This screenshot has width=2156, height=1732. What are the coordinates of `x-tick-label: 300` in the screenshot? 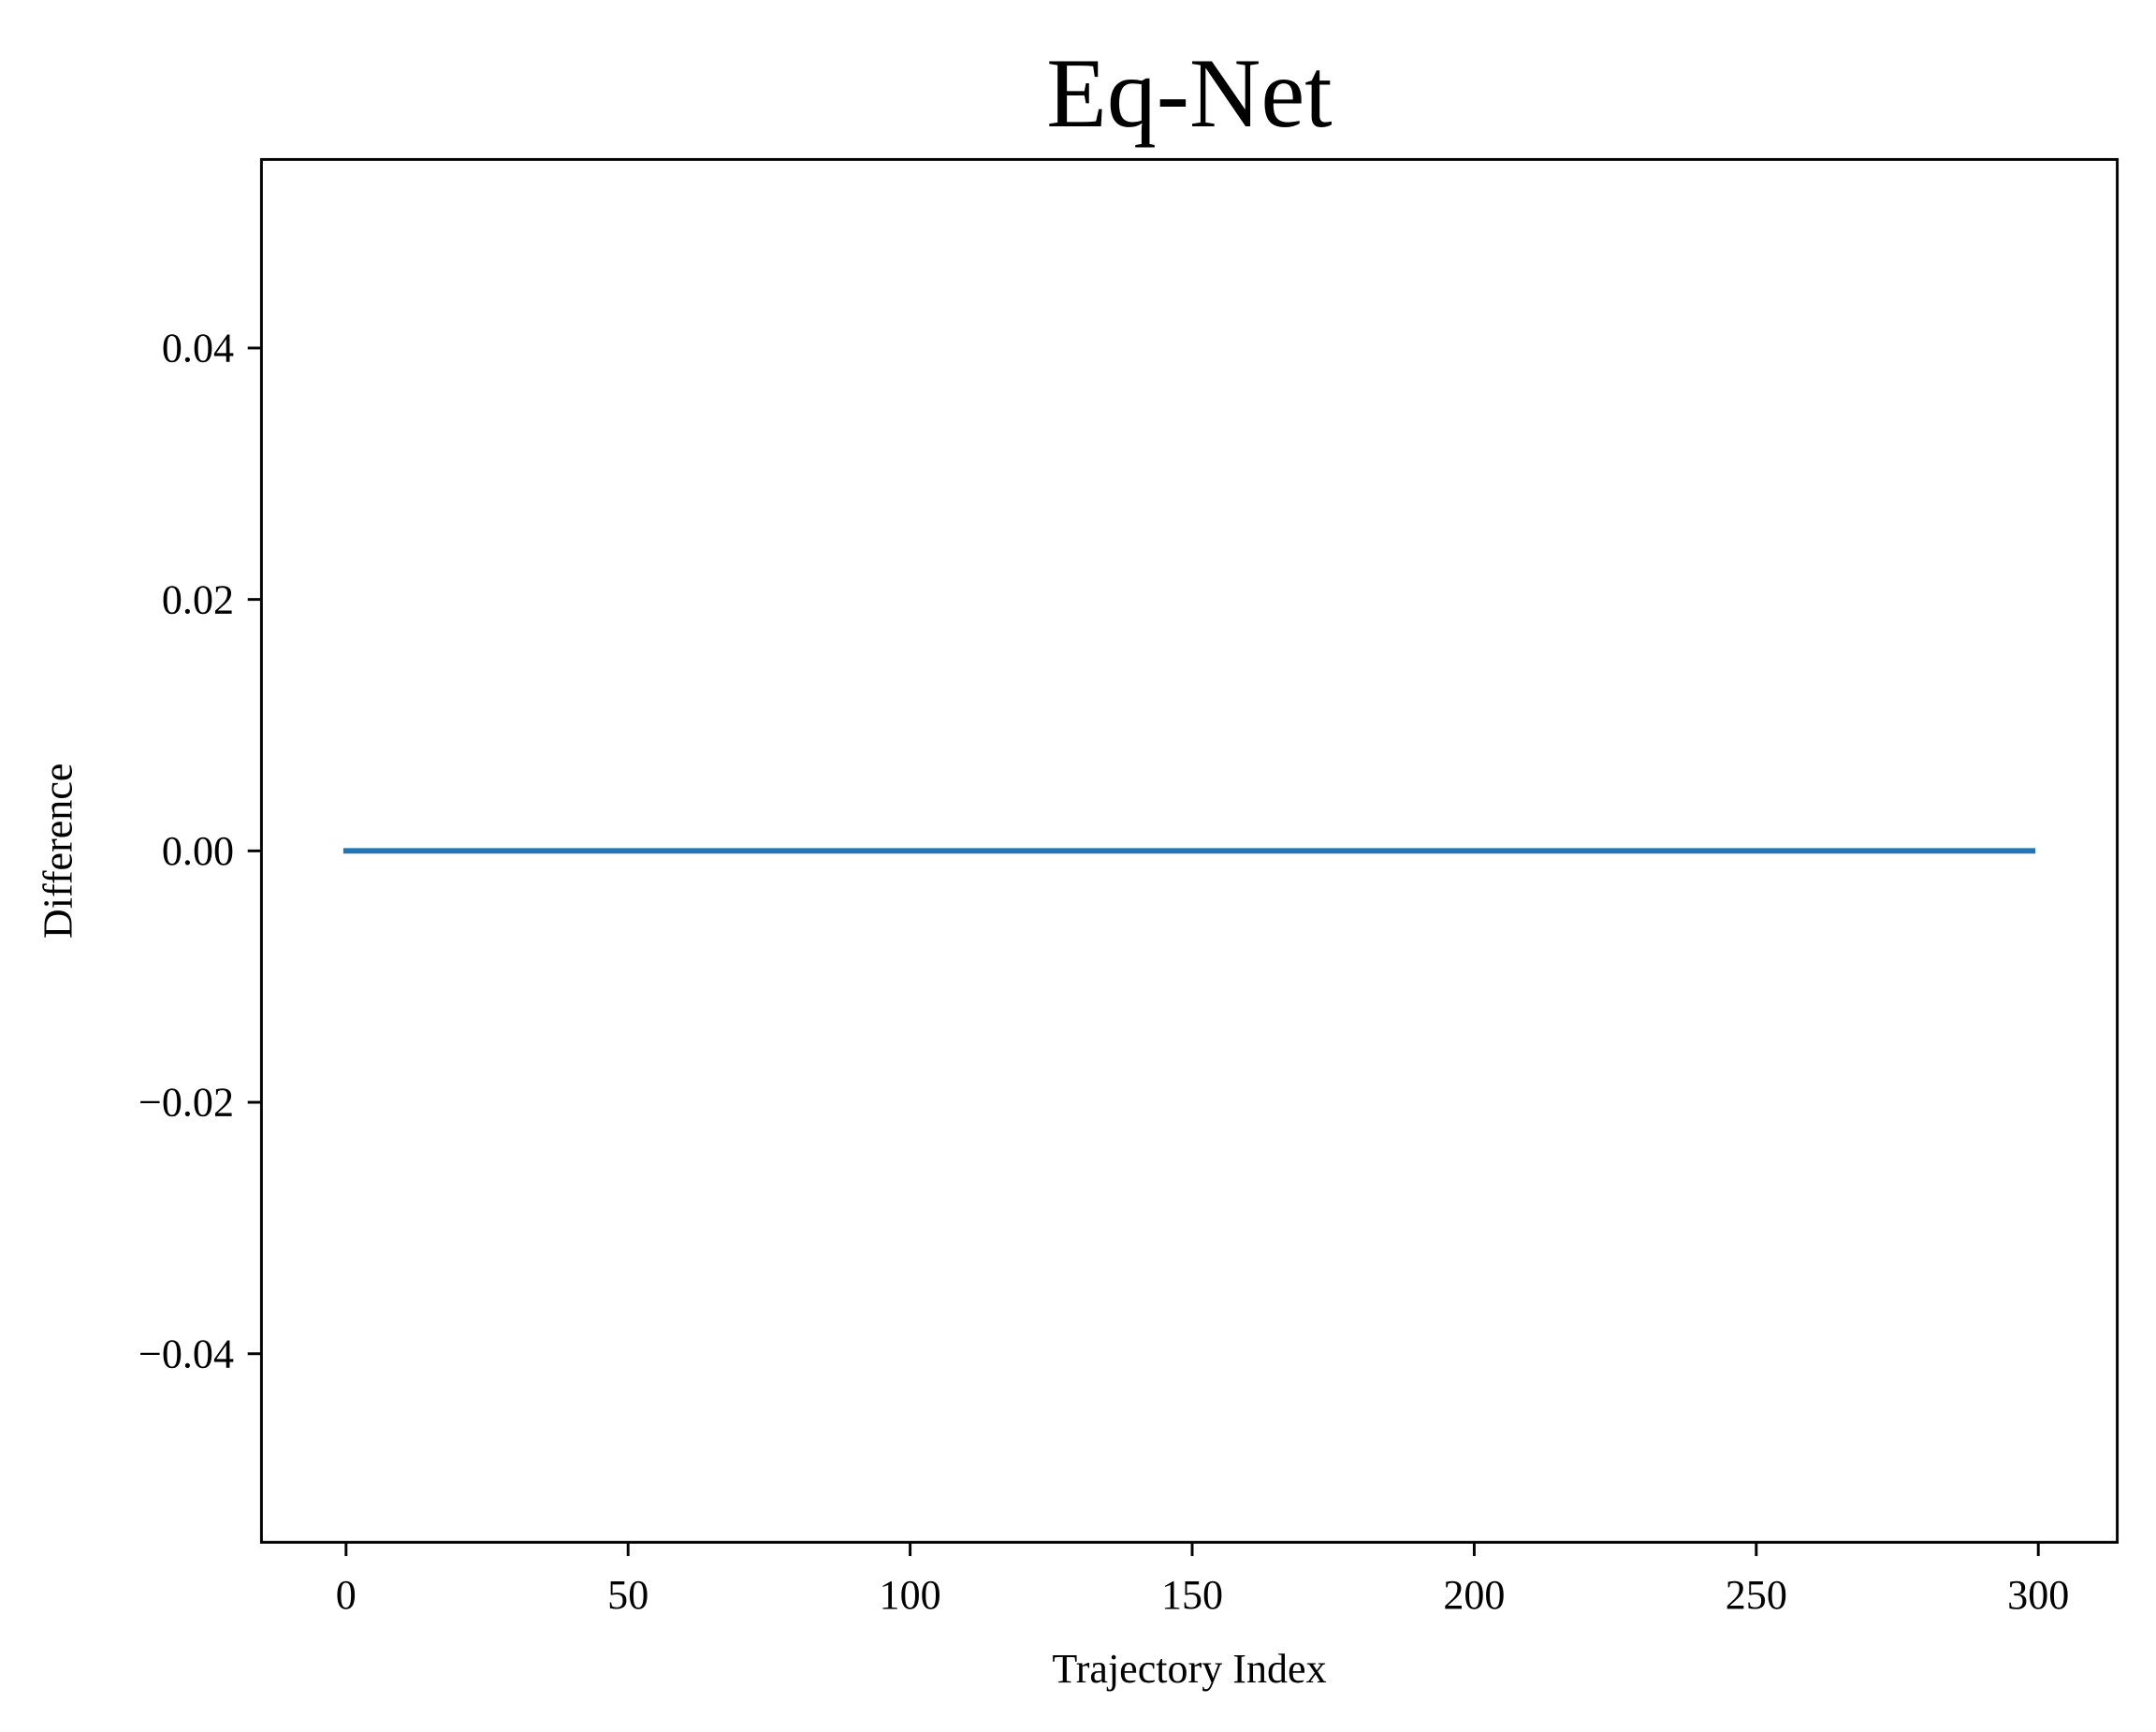 It's located at (2038, 1595).